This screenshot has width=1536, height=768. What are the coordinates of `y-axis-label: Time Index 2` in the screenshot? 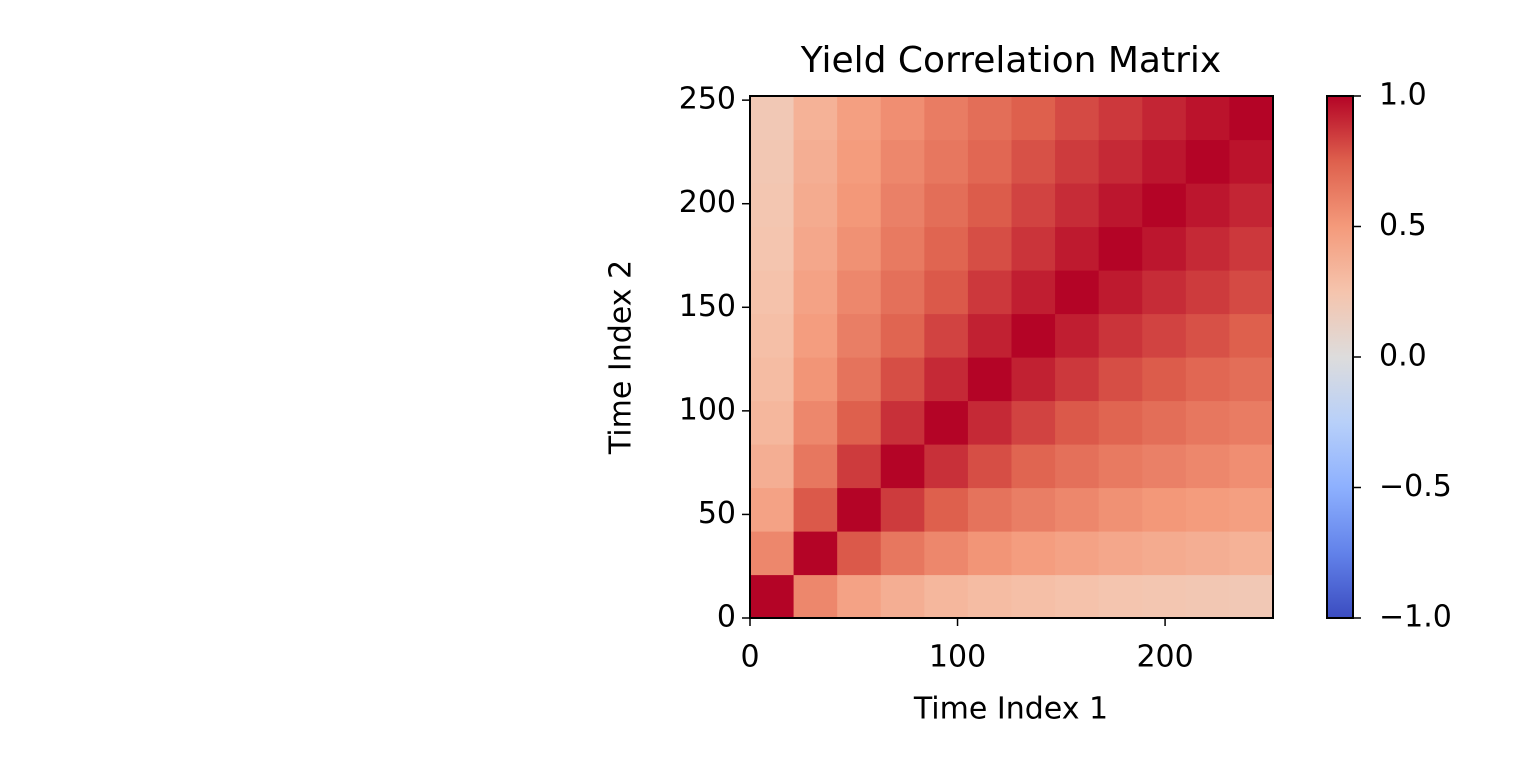 It's located at (621, 357).